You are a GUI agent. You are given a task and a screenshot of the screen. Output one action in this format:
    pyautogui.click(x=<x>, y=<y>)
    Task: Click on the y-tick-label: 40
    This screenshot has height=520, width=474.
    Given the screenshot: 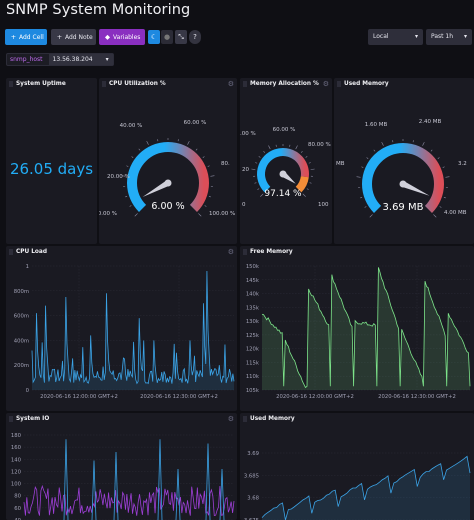 What is the action you would take?
    pyautogui.click(x=17, y=519)
    